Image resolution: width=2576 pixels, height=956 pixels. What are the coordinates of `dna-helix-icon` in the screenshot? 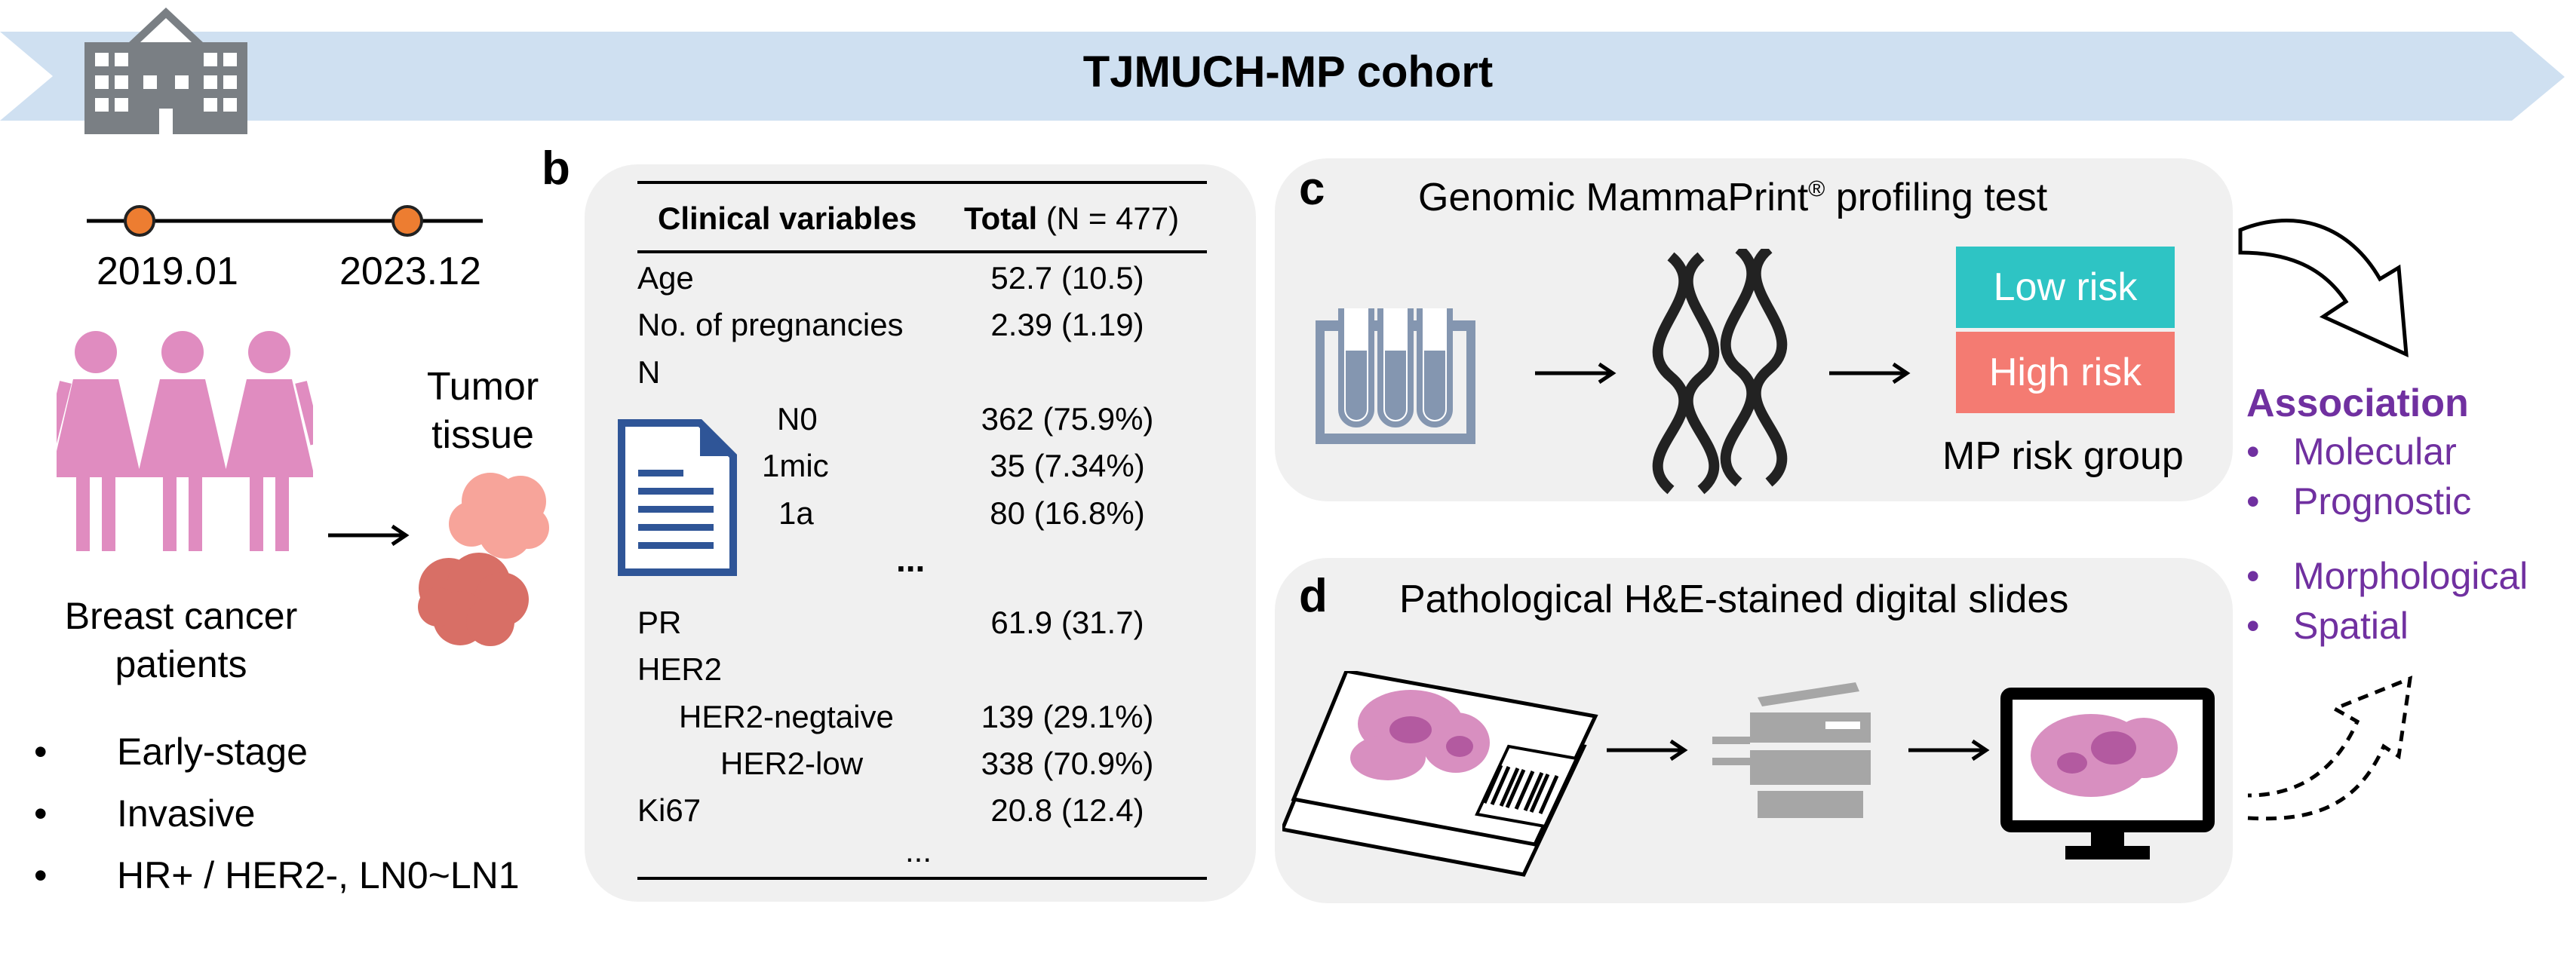 It's located at (1720, 372).